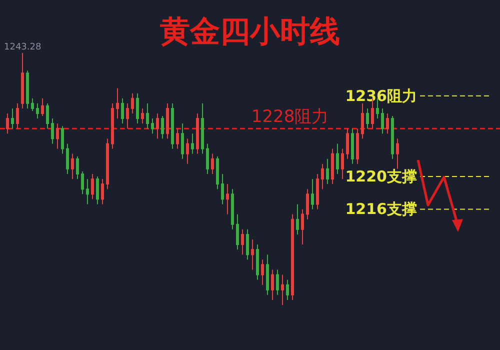 The image size is (500, 350). Describe the element at coordinates (23, 47) in the screenshot. I see `text: 1243.28` at that location.